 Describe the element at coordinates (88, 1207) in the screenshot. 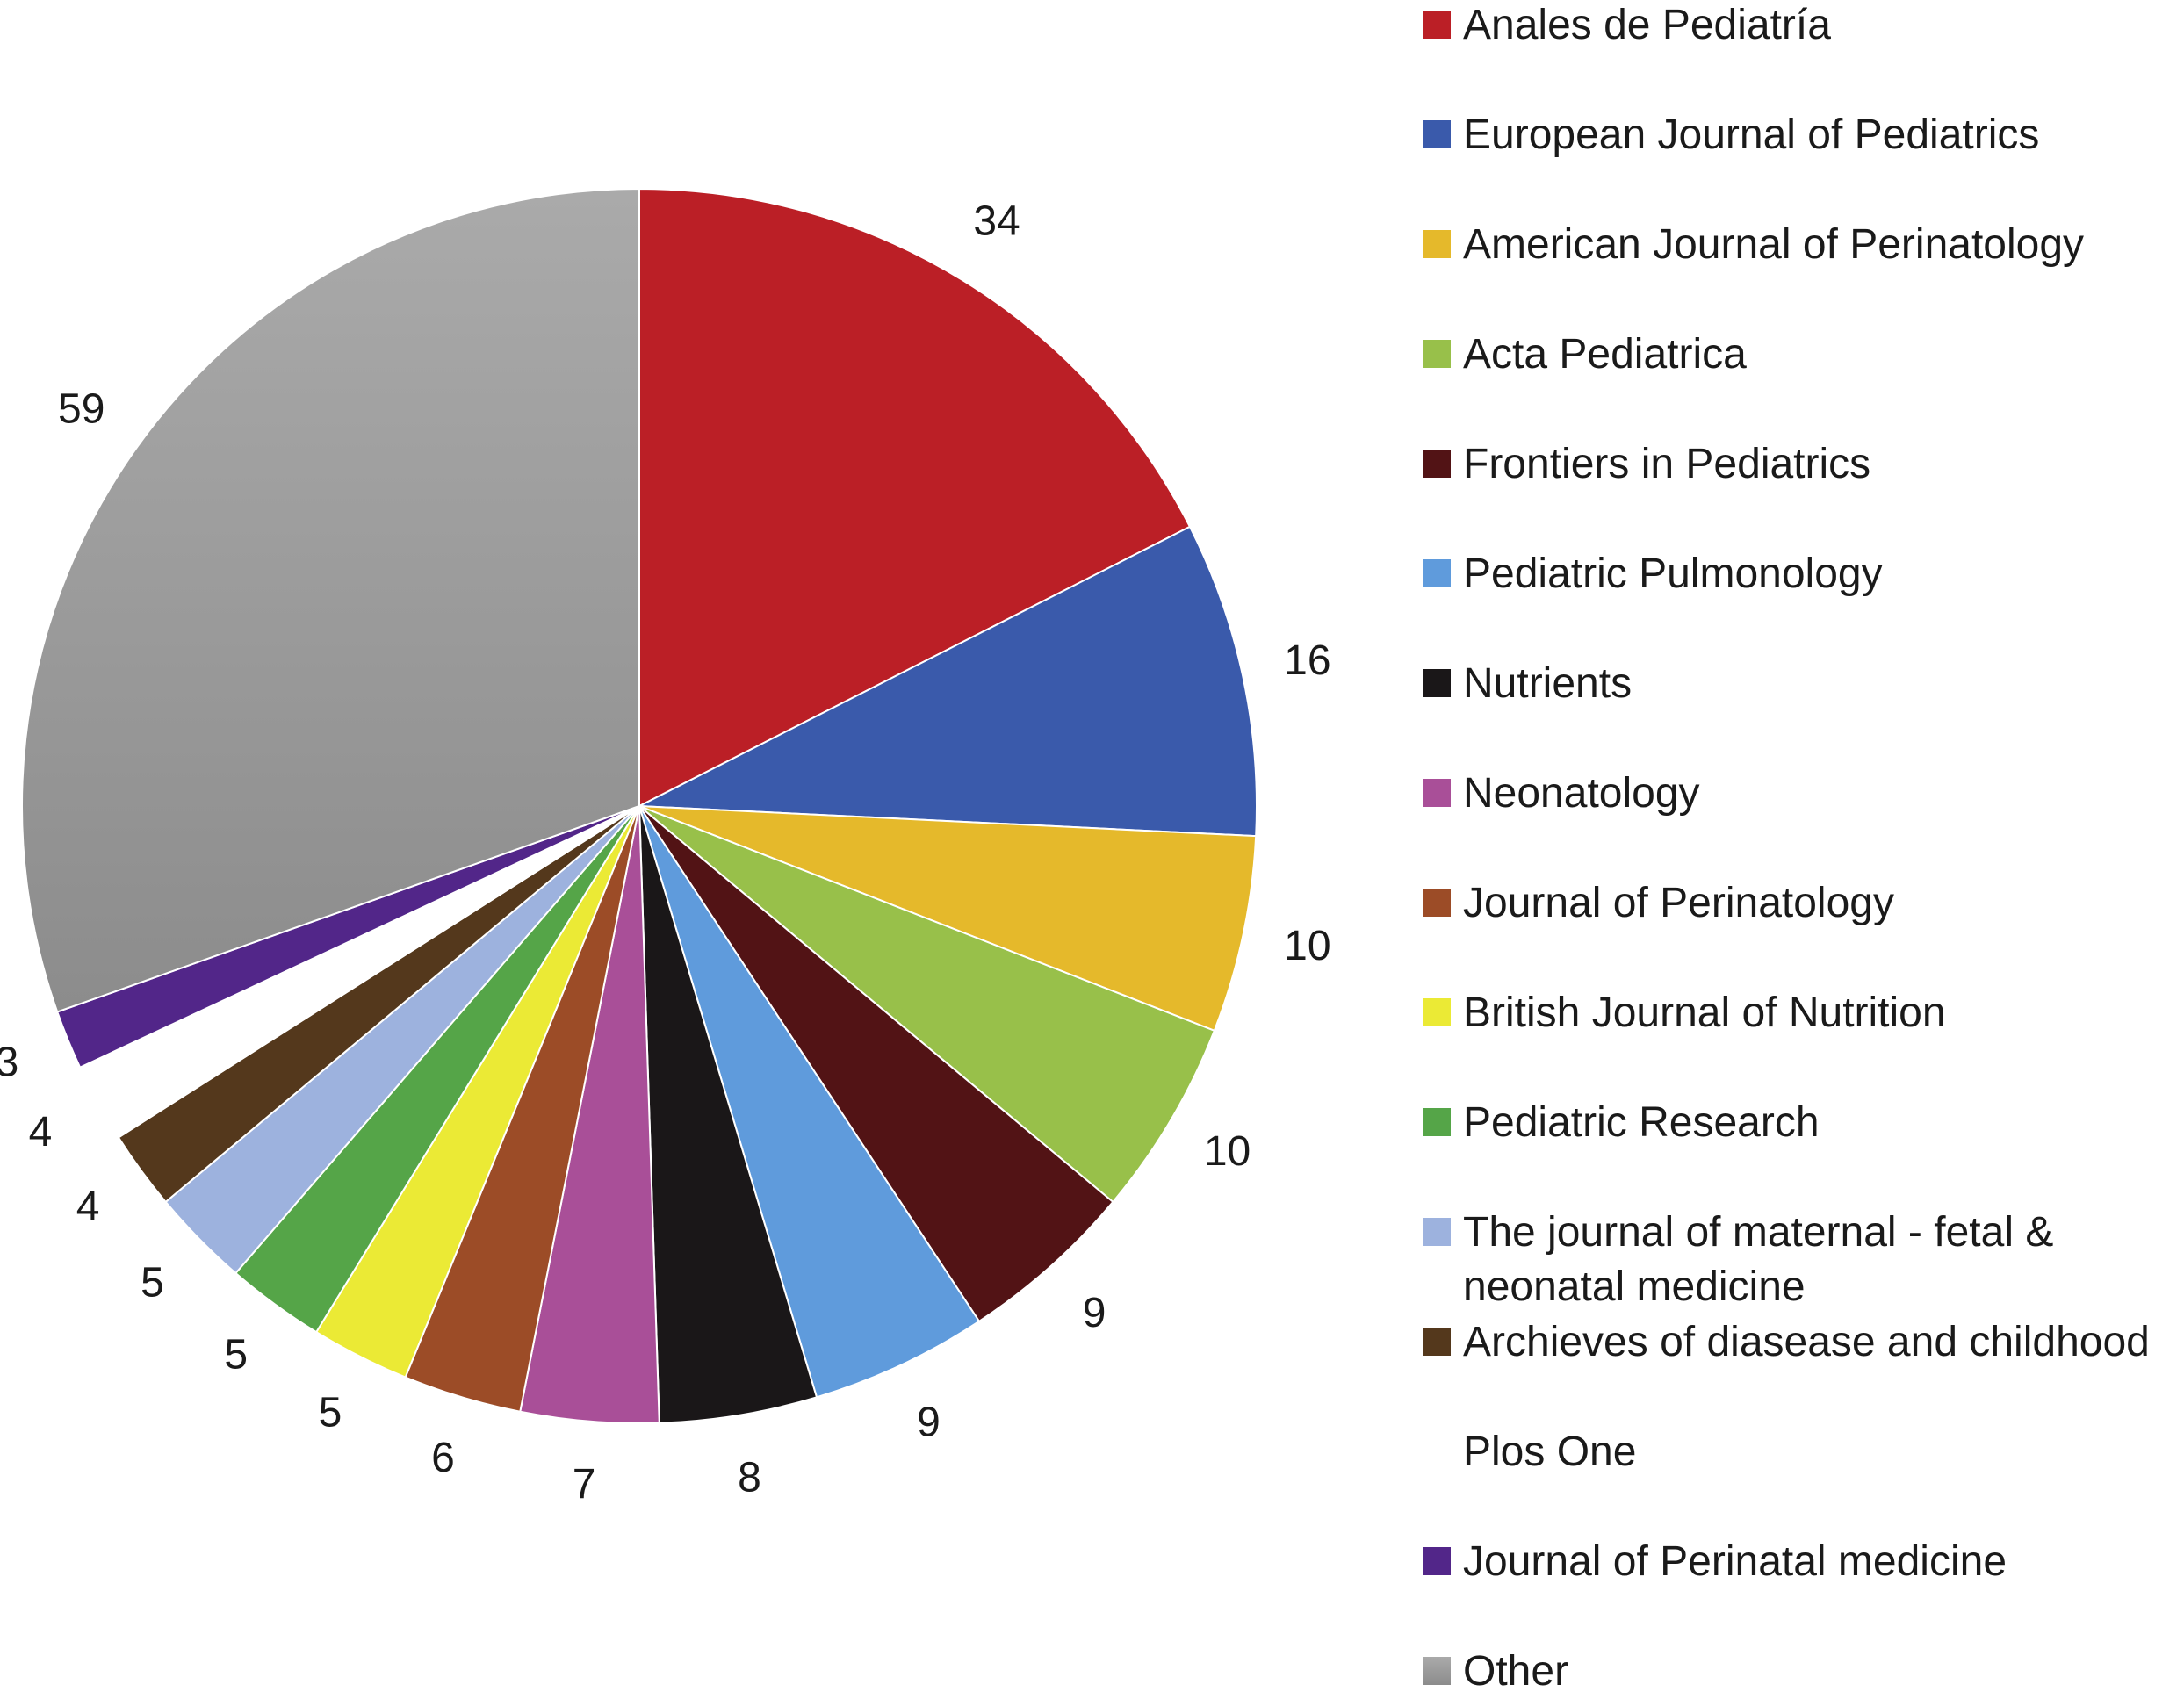

I see `data-label-archieves-of-diasease-and-childhood: 4` at that location.